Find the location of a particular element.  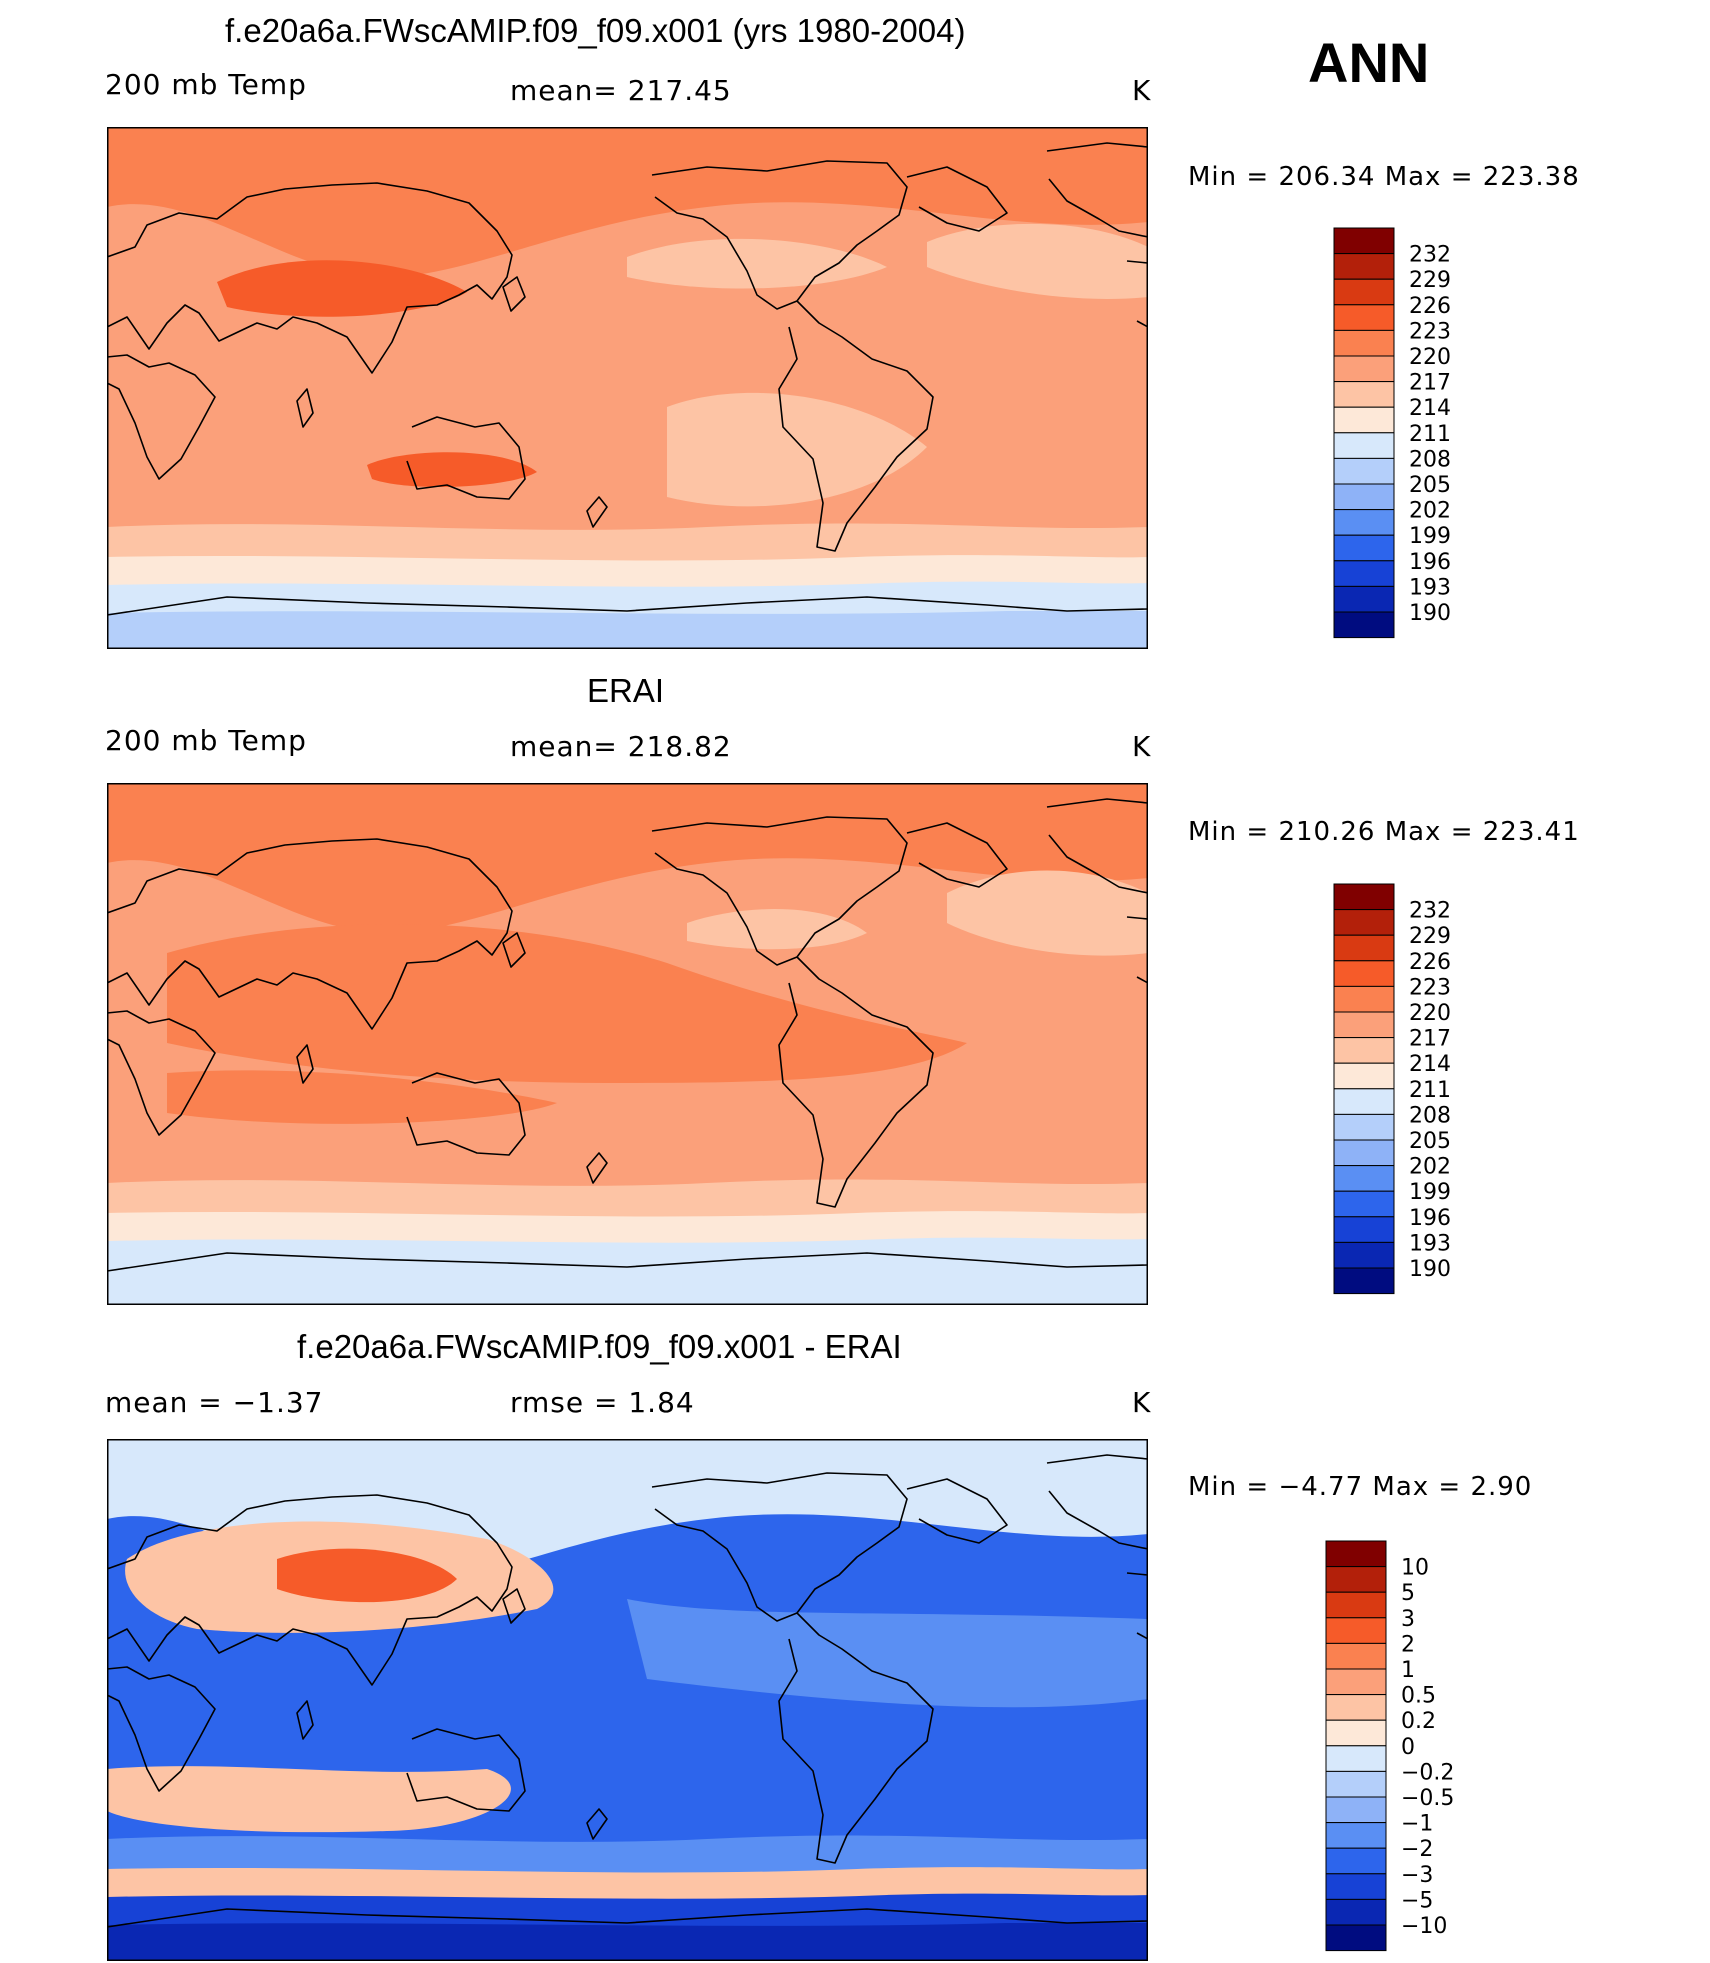

panel-3-title: f.e20a6a.FWscAMIP.f09_f09.x001 - ERAI is located at coordinates (599, 1346).